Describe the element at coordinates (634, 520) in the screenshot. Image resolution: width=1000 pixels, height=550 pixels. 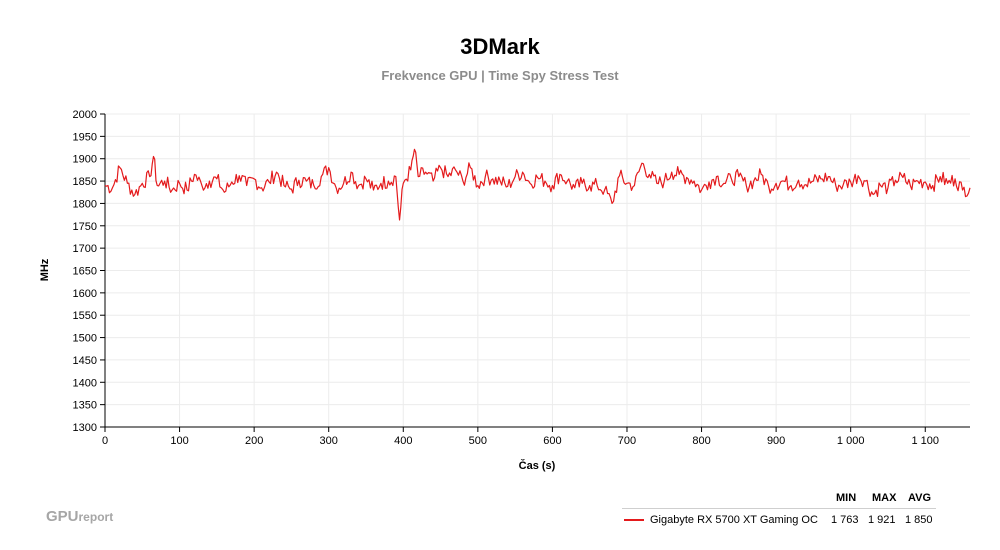
I see `legend-swatch` at that location.